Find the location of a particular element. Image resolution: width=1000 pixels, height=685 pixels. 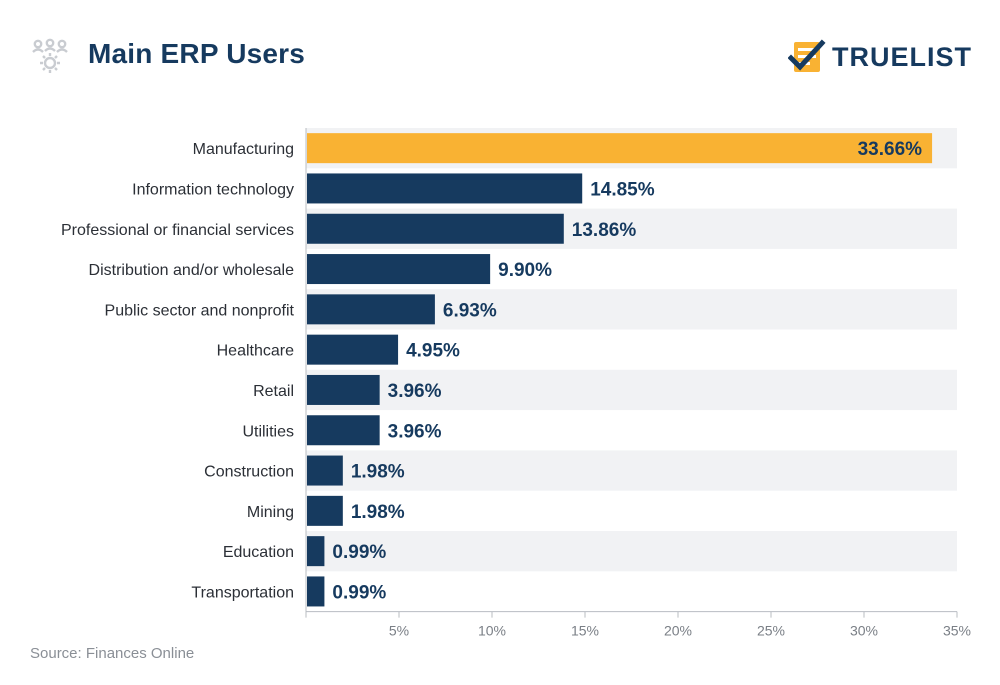

category-label: Utilities is located at coordinates (268, 431).